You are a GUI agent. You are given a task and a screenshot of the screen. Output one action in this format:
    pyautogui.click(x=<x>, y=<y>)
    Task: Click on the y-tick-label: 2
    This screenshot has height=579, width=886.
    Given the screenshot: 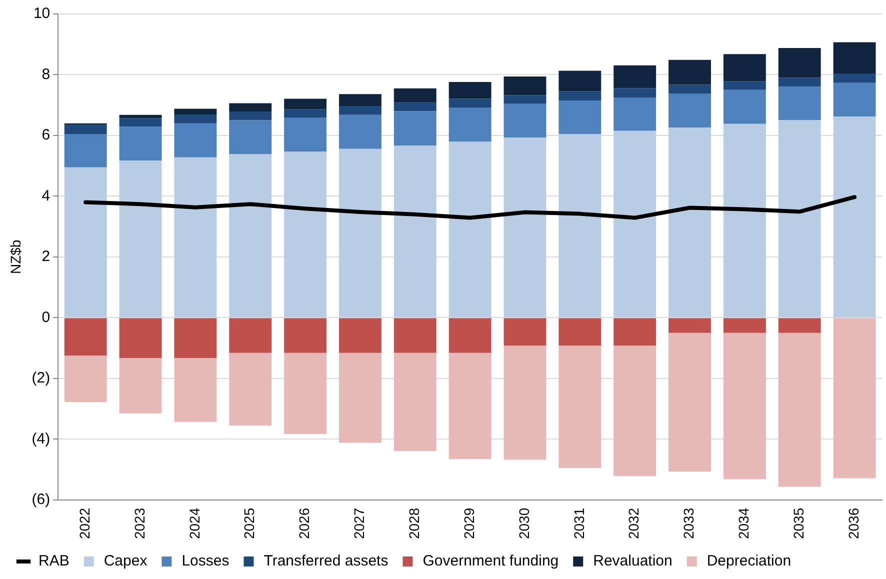 What is the action you would take?
    pyautogui.click(x=46, y=257)
    